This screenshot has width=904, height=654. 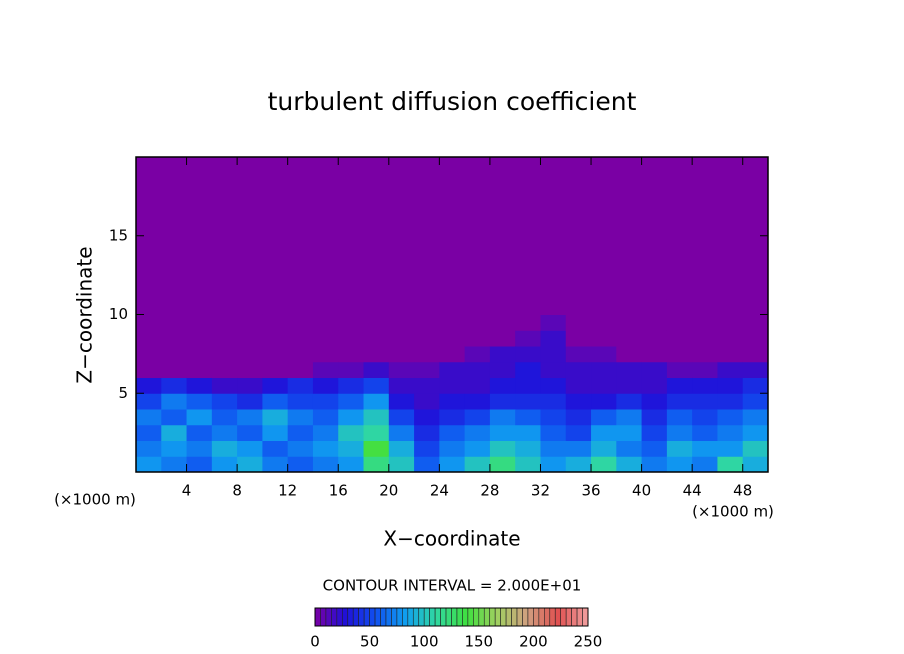 What do you see at coordinates (742, 491) in the screenshot?
I see `x-tick-label: 48` at bounding box center [742, 491].